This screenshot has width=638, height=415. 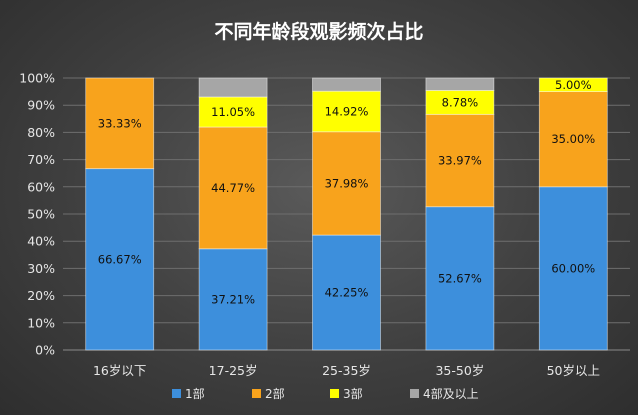 I want to click on data-label: 14.92%, so click(x=347, y=111).